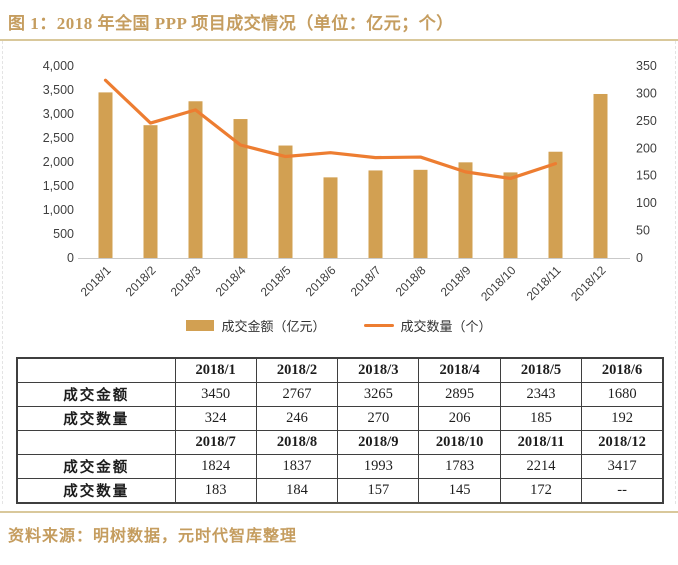 The width and height of the screenshot is (678, 565). Describe the element at coordinates (459, 418) in the screenshot. I see `table-cell: 206` at that location.